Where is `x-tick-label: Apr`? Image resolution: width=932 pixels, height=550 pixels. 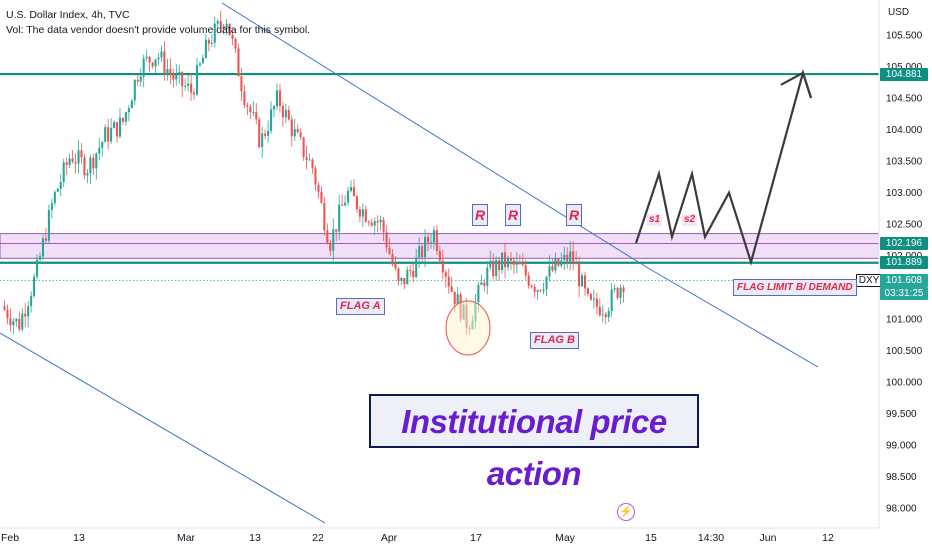 x-tick-label: Apr is located at coordinates (389, 538).